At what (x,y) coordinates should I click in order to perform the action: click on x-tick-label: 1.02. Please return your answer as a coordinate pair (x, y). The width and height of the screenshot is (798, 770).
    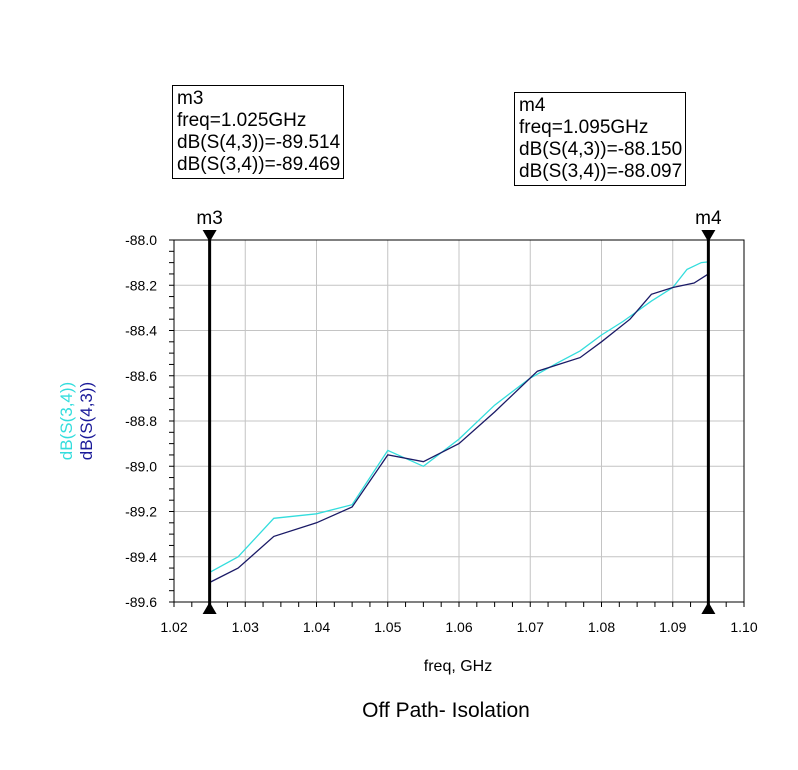
    Looking at the image, I should click on (173, 627).